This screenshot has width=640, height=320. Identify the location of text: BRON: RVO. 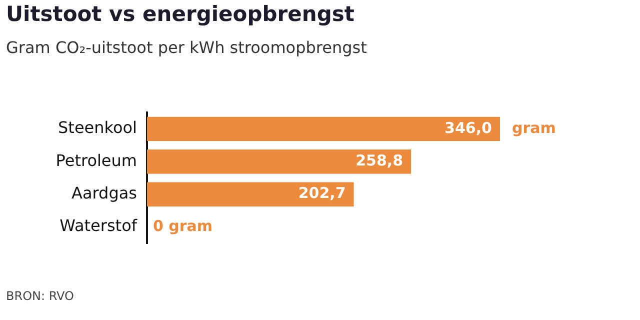
(40, 296).